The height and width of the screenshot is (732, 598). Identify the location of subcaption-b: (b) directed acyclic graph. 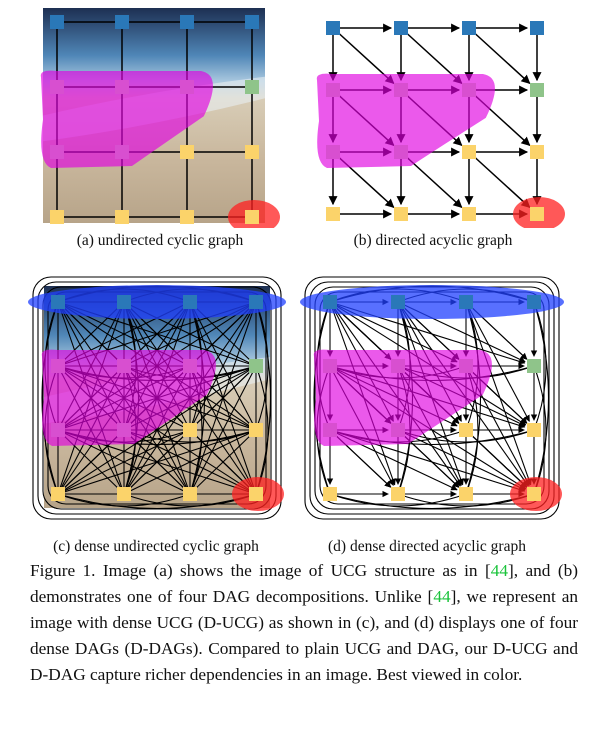
(433, 240).